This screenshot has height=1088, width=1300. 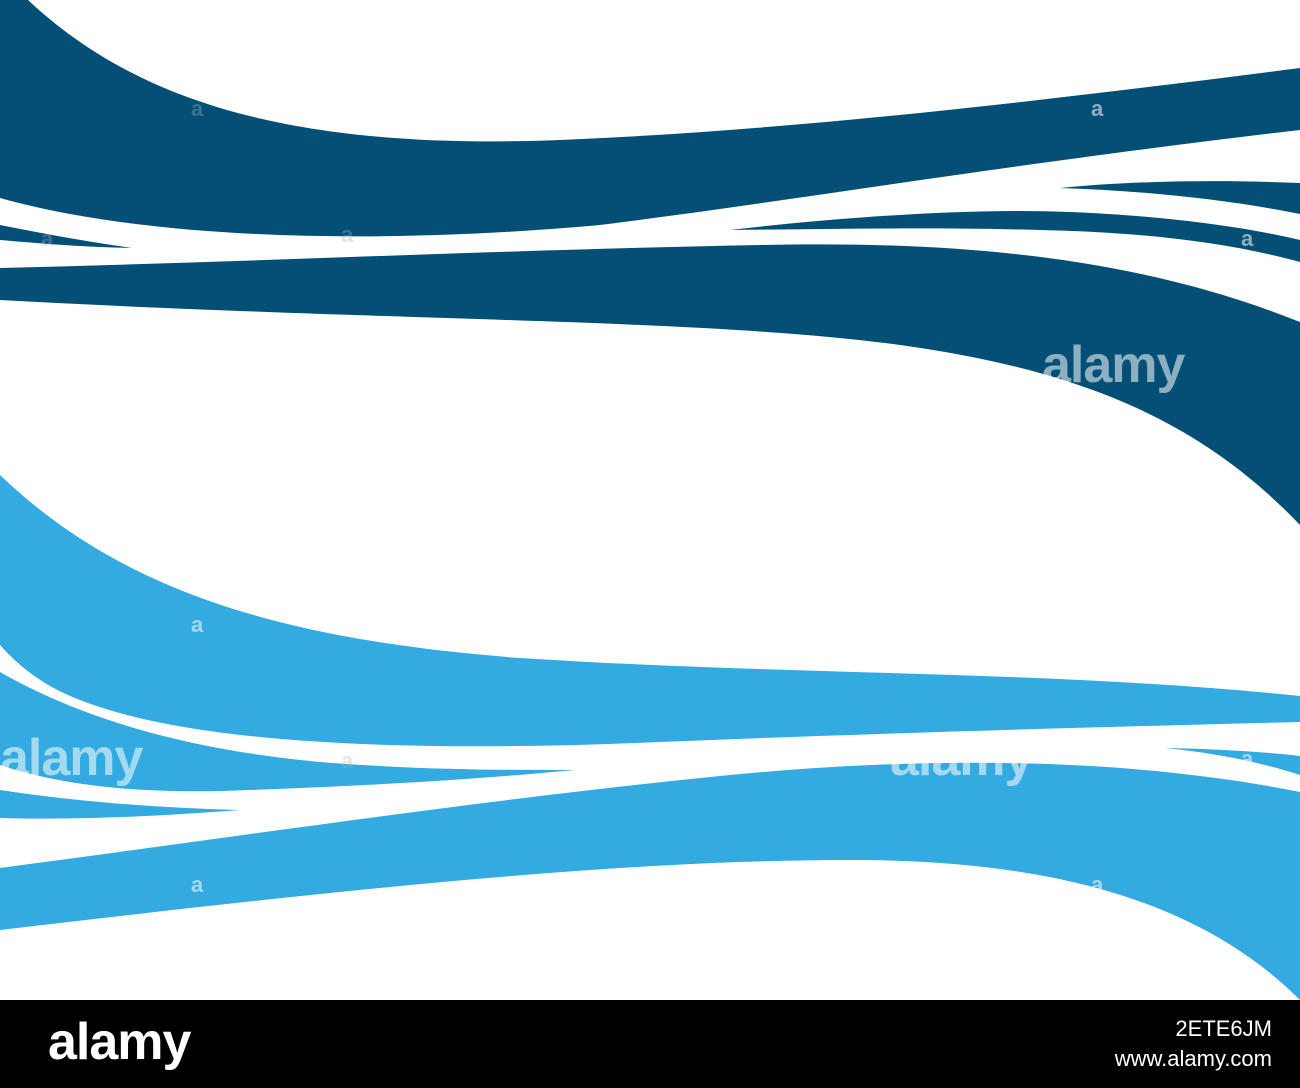 What do you see at coordinates (1180, 197) in the screenshot?
I see `dark-wave-thin-right` at bounding box center [1180, 197].